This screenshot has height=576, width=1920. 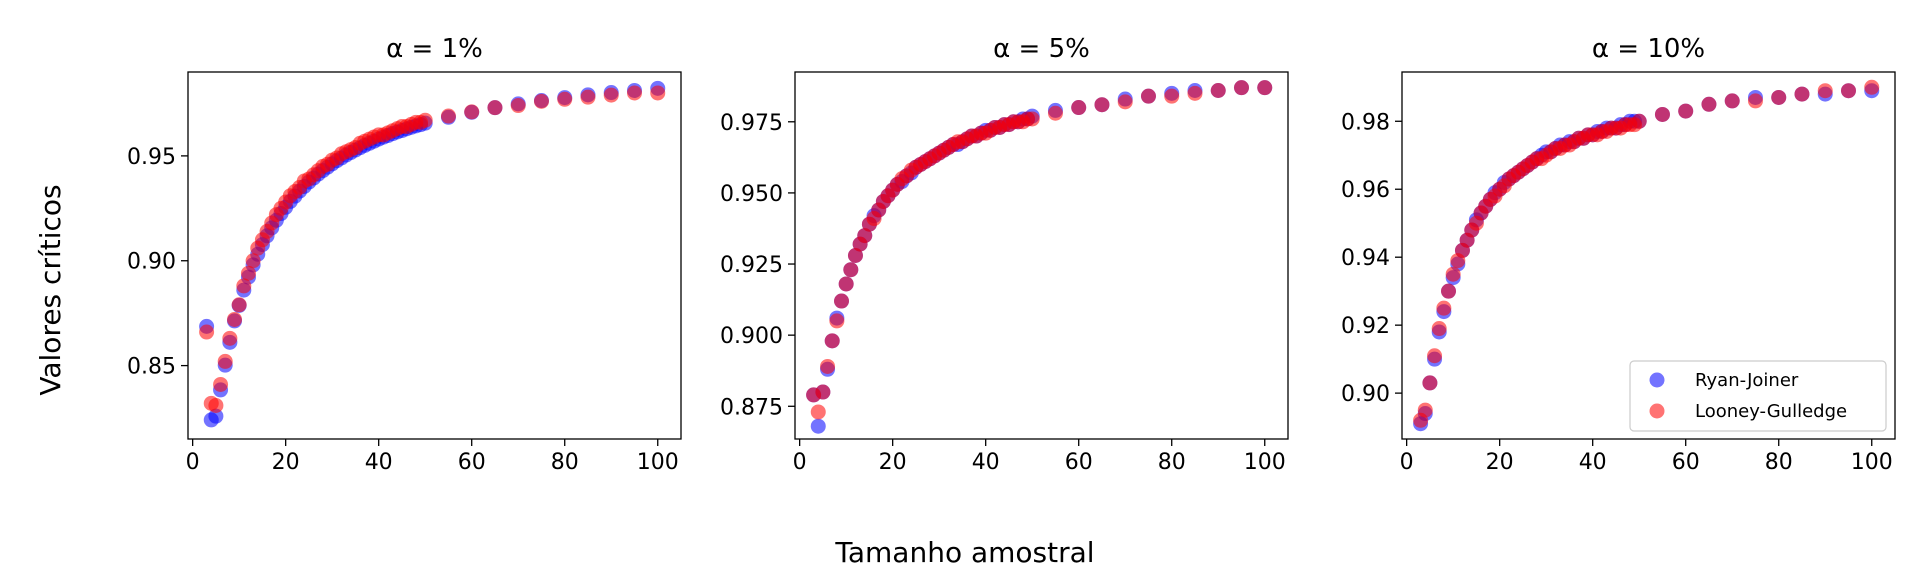 I want to click on panel-title: α = 5%, so click(x=1041, y=49).